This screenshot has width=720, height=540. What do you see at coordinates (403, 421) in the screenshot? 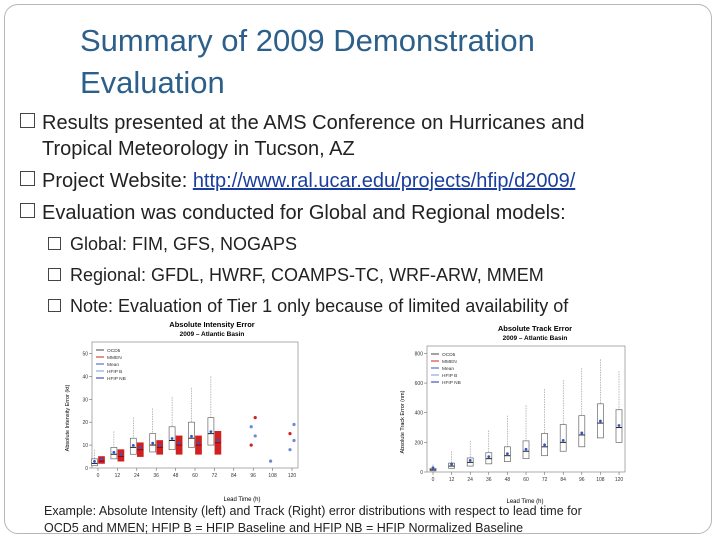
I see `y-axis-label: Absolute Track Error (nm)` at bounding box center [403, 421].